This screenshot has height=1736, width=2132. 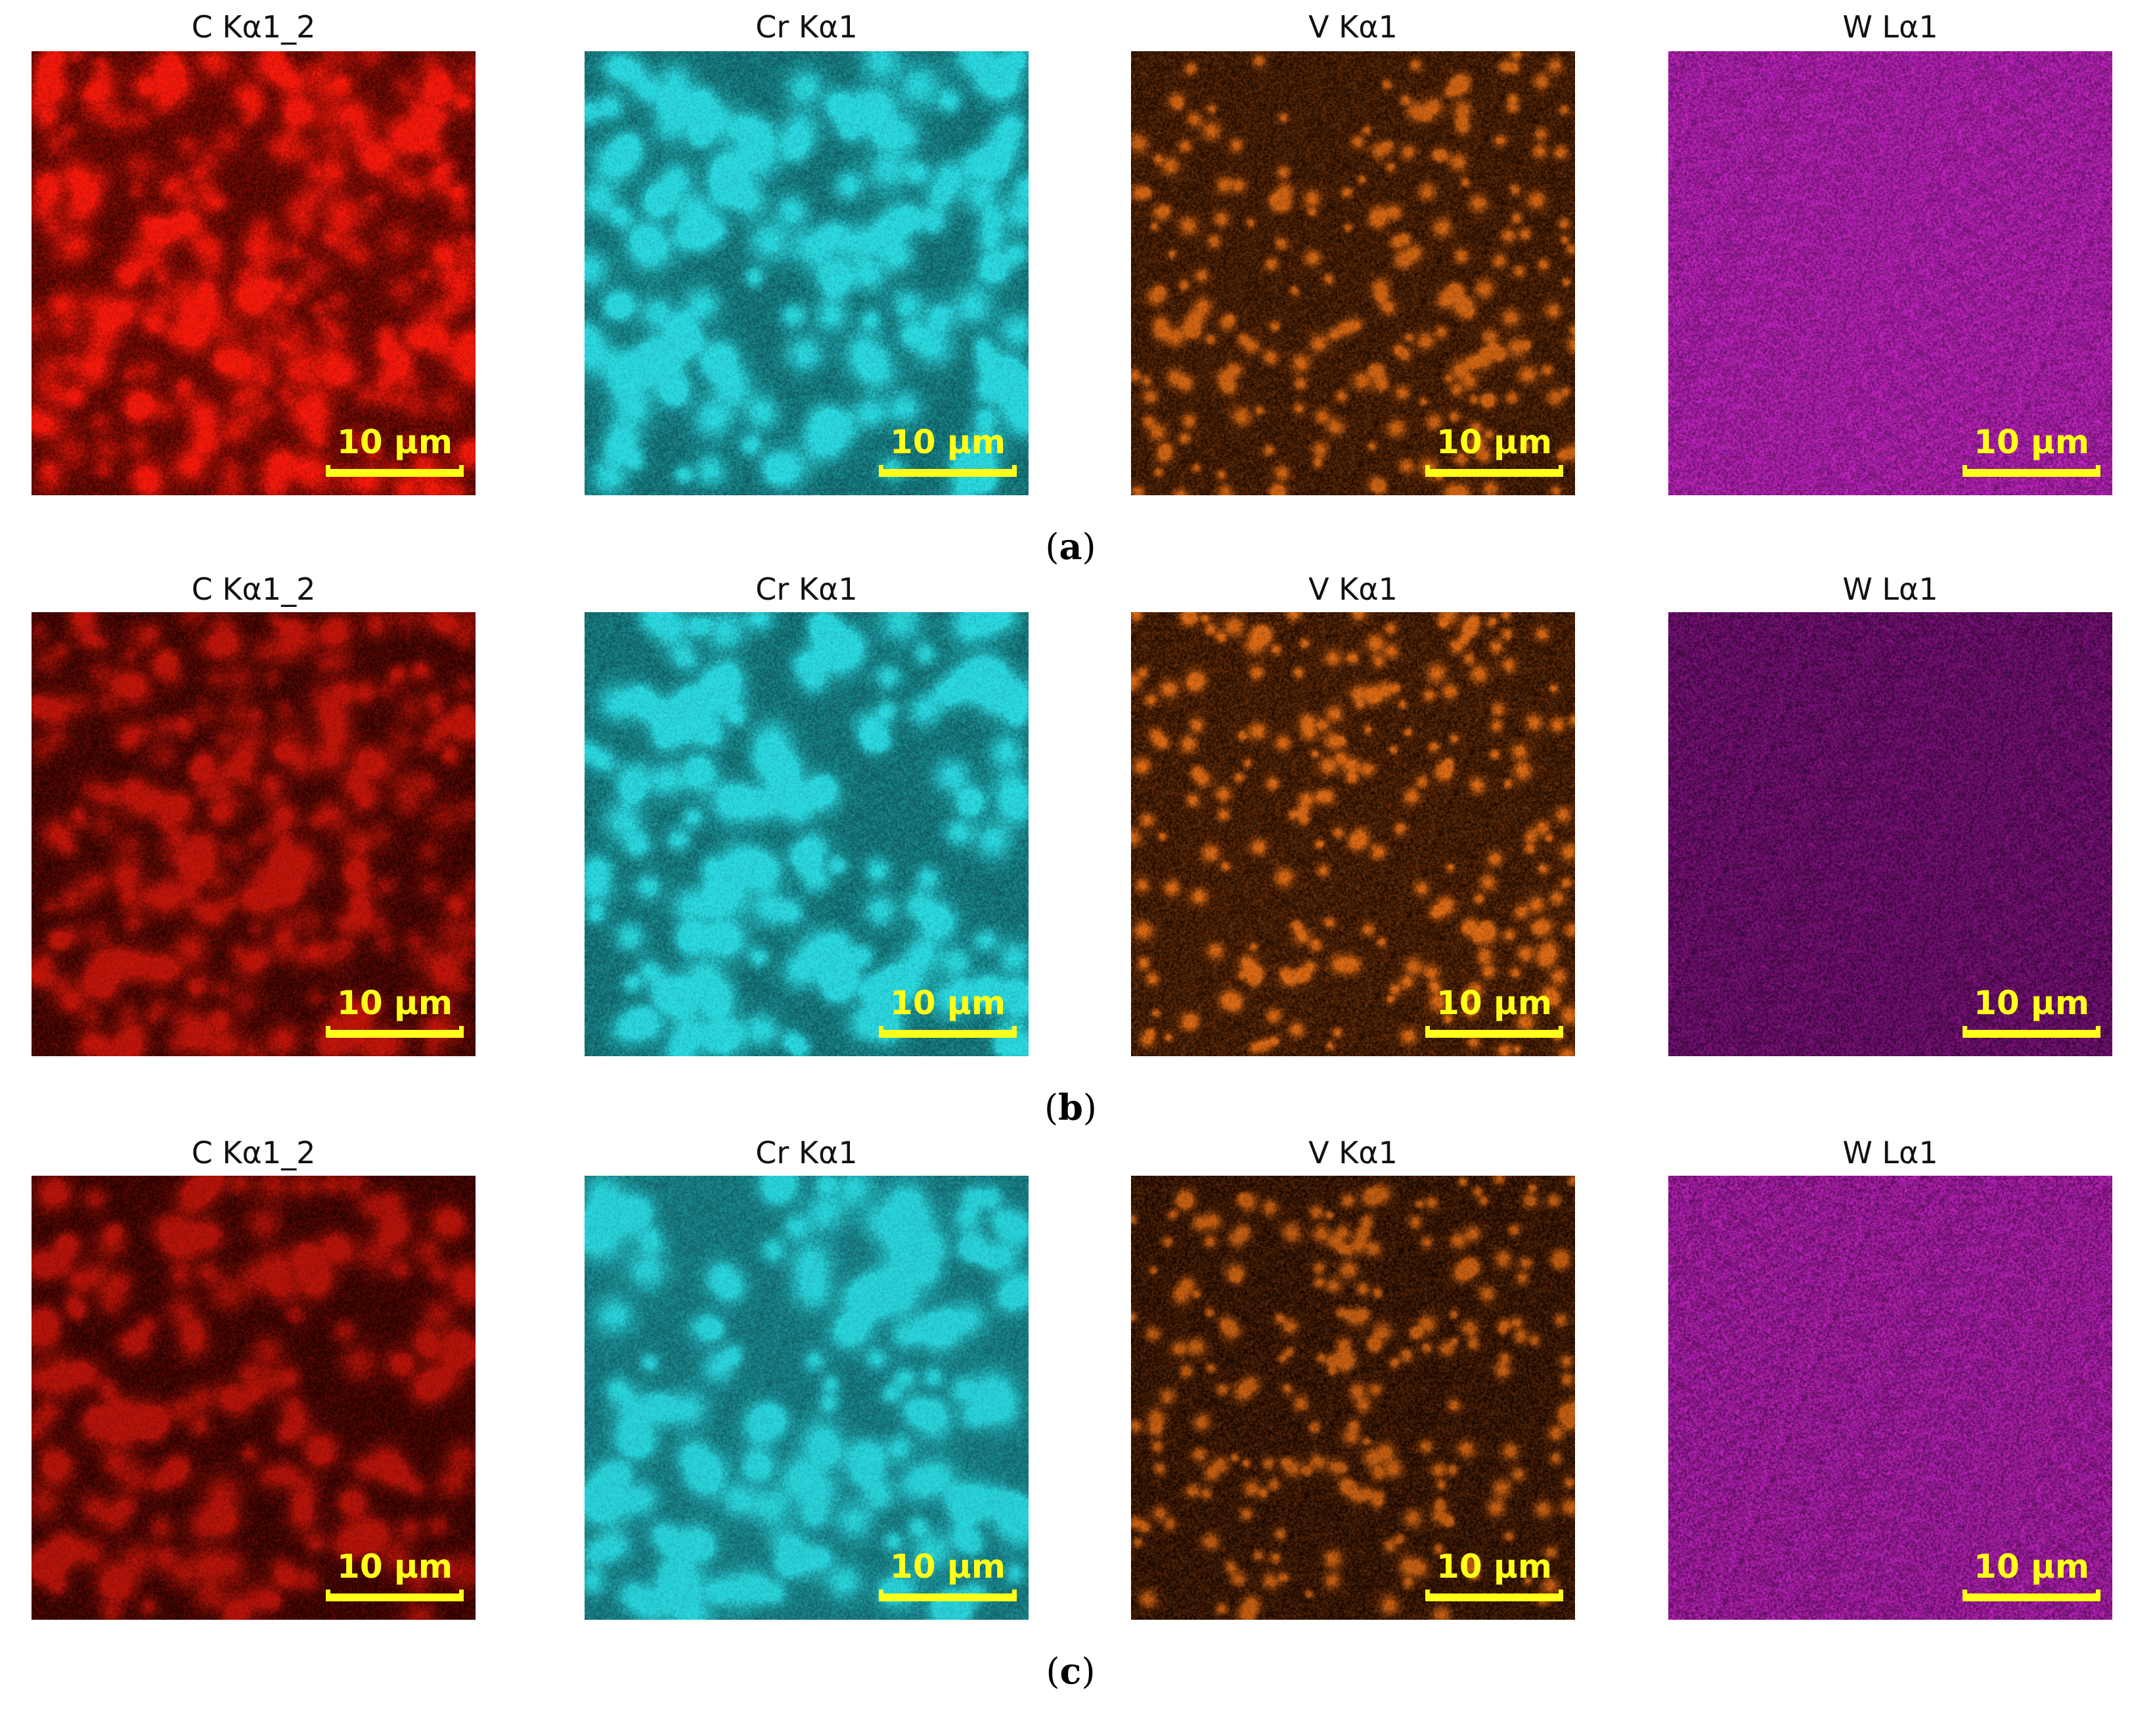 I want to click on row-label: (a), so click(x=1070, y=546).